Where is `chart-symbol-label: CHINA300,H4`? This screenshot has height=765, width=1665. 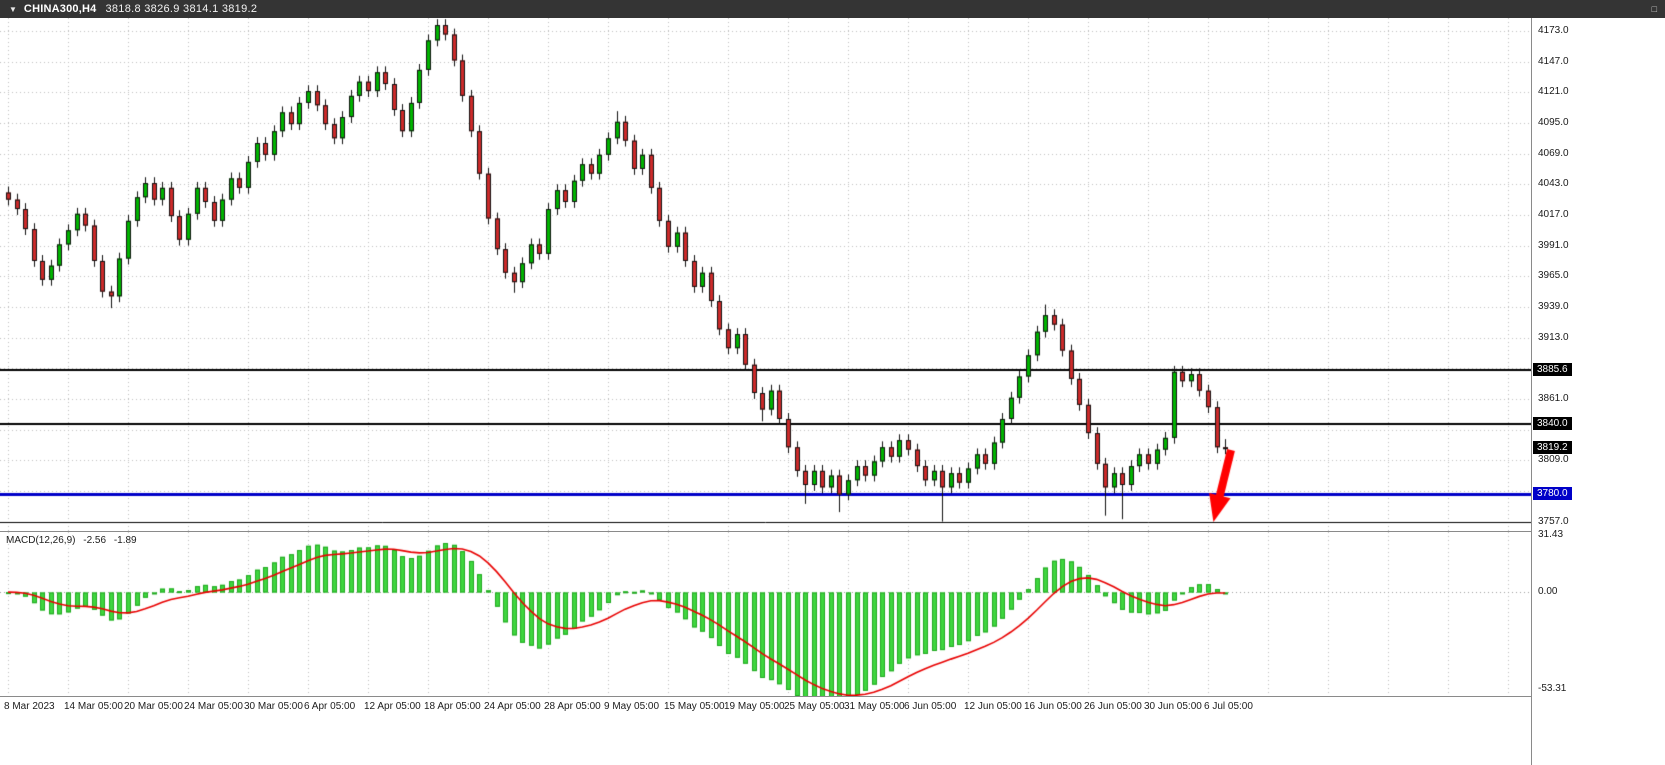
chart-symbol-label: CHINA300,H4 is located at coordinates (60, 9).